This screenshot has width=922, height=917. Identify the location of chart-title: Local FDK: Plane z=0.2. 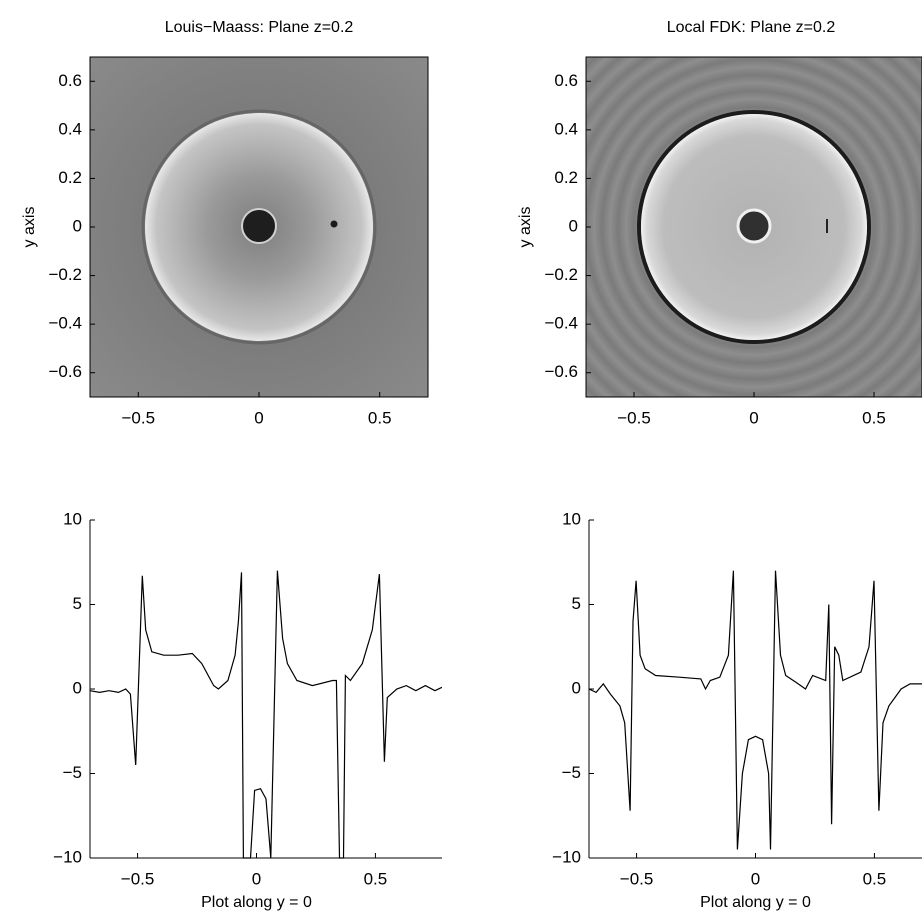
(751, 27).